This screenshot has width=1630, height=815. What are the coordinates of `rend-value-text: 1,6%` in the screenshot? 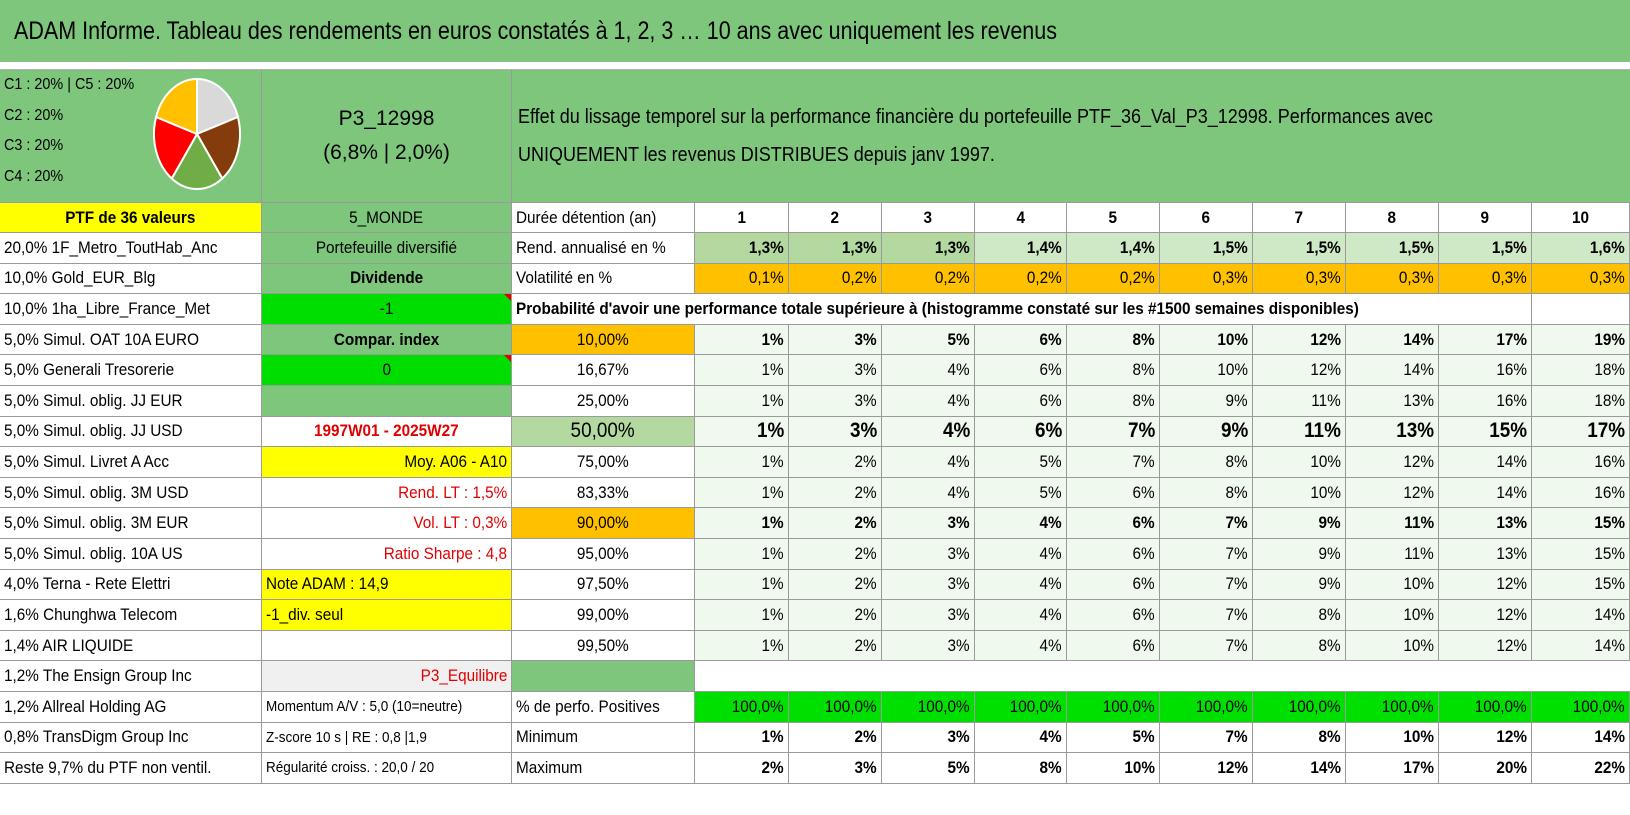 It's located at (1607, 247).